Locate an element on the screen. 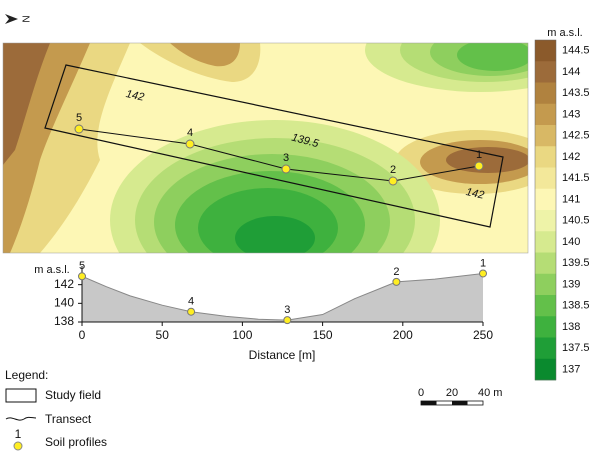 This screenshot has width=596, height=452. colorbar-label: 138.5 is located at coordinates (576, 306).